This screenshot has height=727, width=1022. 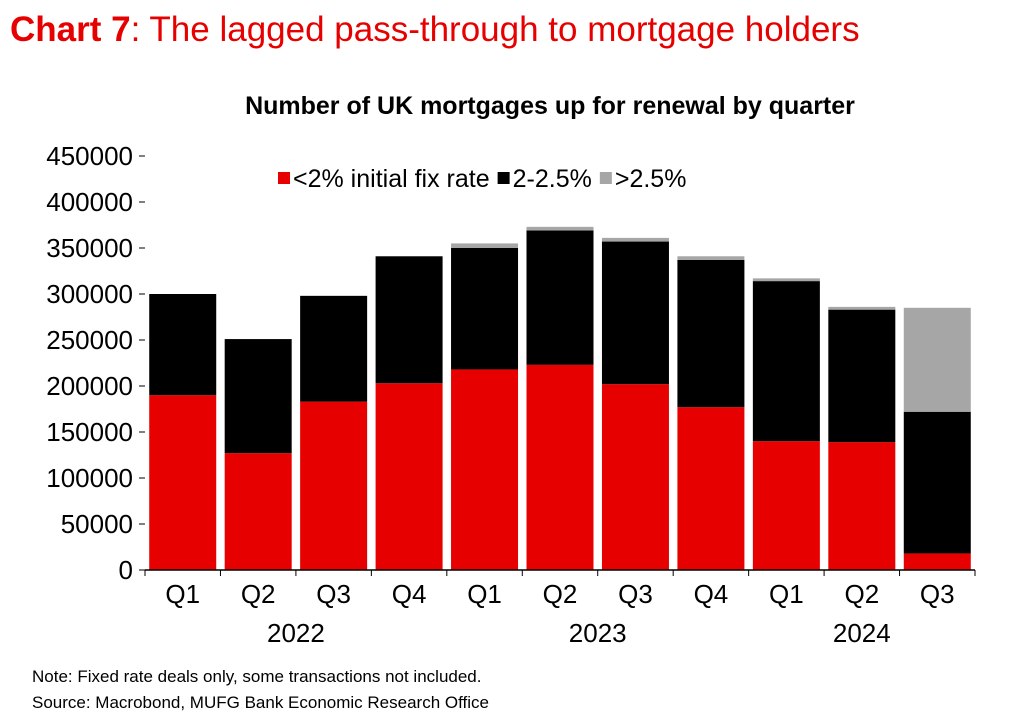 What do you see at coordinates (862, 633) in the screenshot?
I see `year-label: 2024` at bounding box center [862, 633].